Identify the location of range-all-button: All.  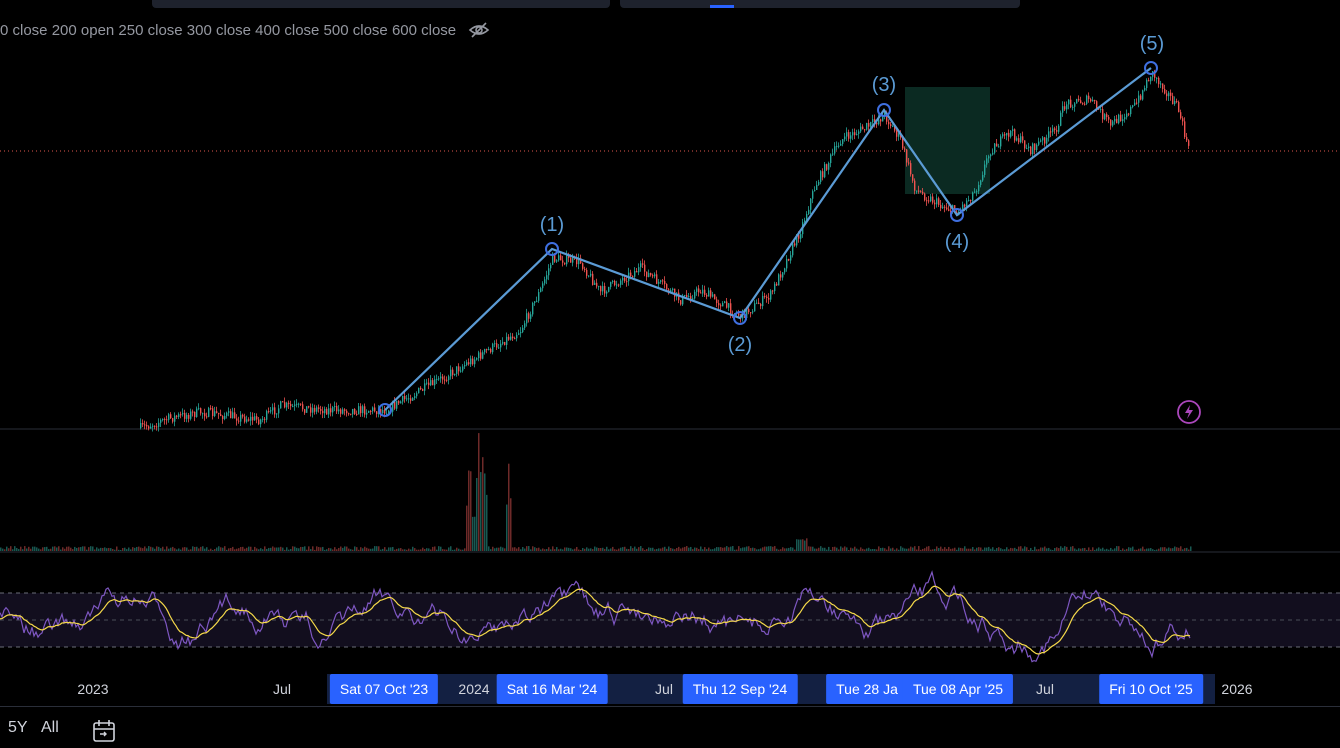
(50, 727).